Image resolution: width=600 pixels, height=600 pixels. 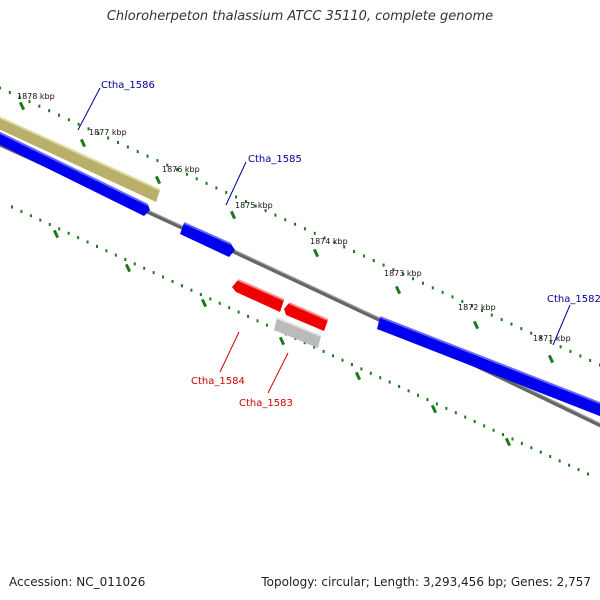 I want to click on tick-label: 1875 kbp, so click(x=254, y=205).